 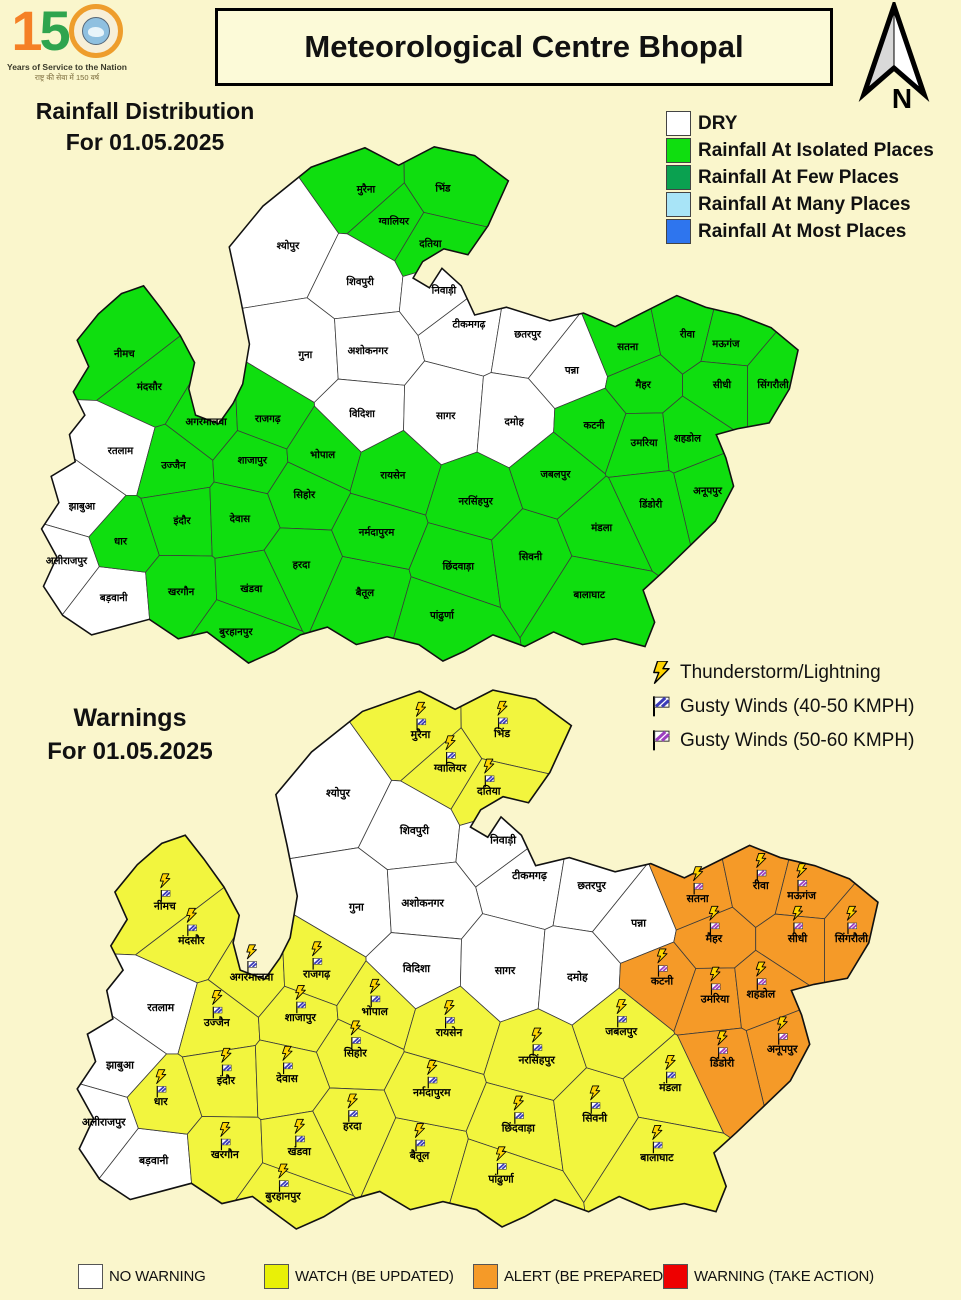 I want to click on legend-label: Rainfall At Few Places, so click(x=798, y=177).